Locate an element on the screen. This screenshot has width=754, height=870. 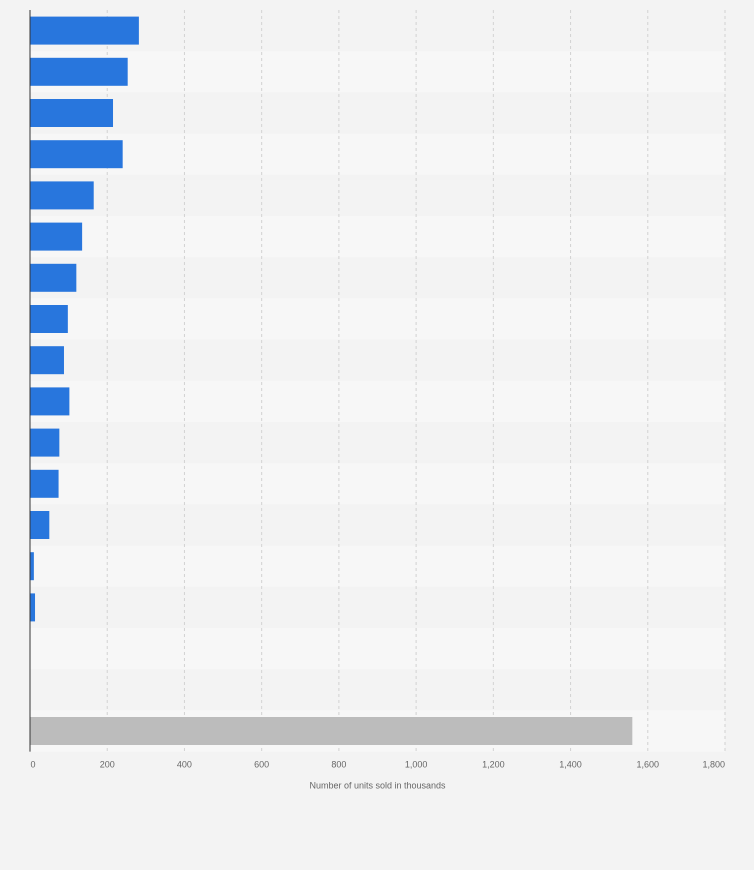
x-tick-label: 1,800 is located at coordinates (713, 765).